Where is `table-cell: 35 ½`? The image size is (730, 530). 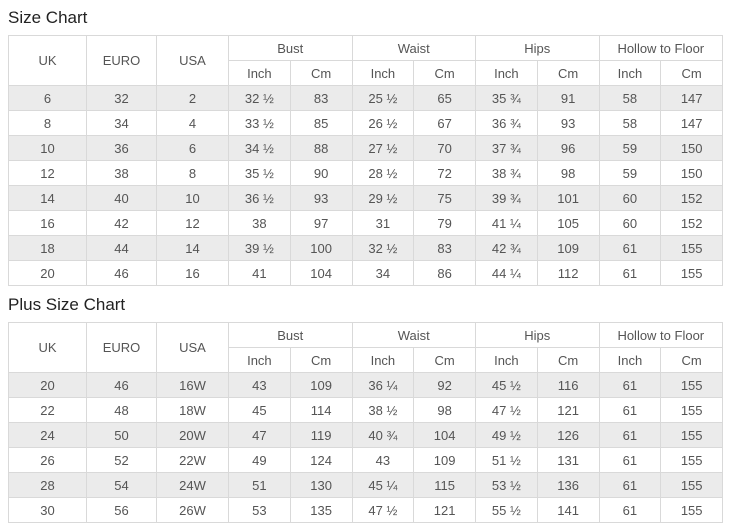 table-cell: 35 ½ is located at coordinates (259, 173).